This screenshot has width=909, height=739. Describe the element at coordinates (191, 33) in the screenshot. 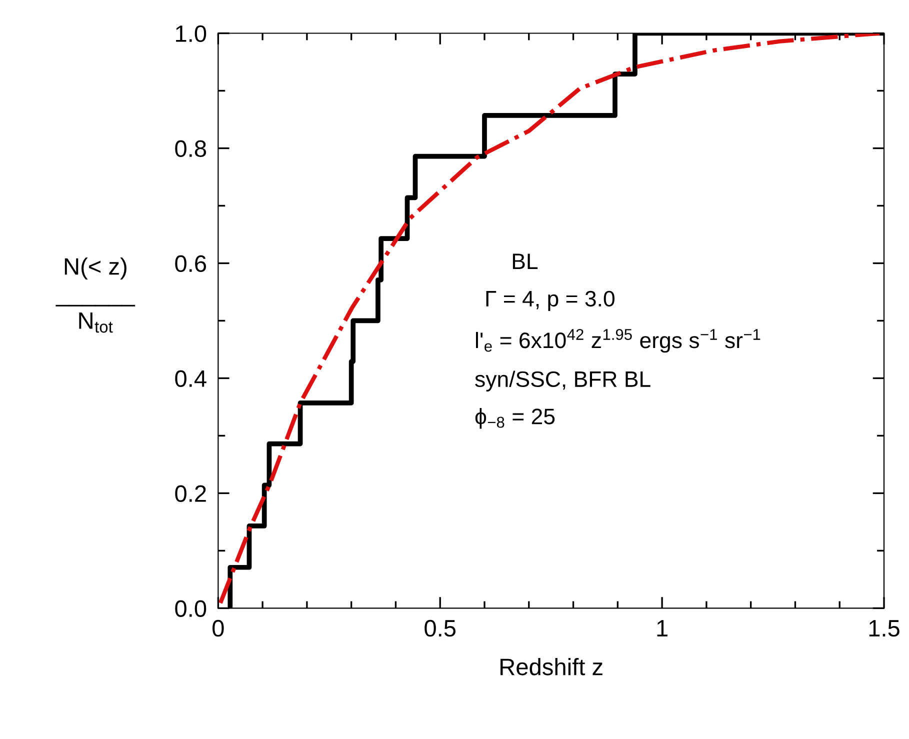

I see `y-tick-label: 1.0` at that location.